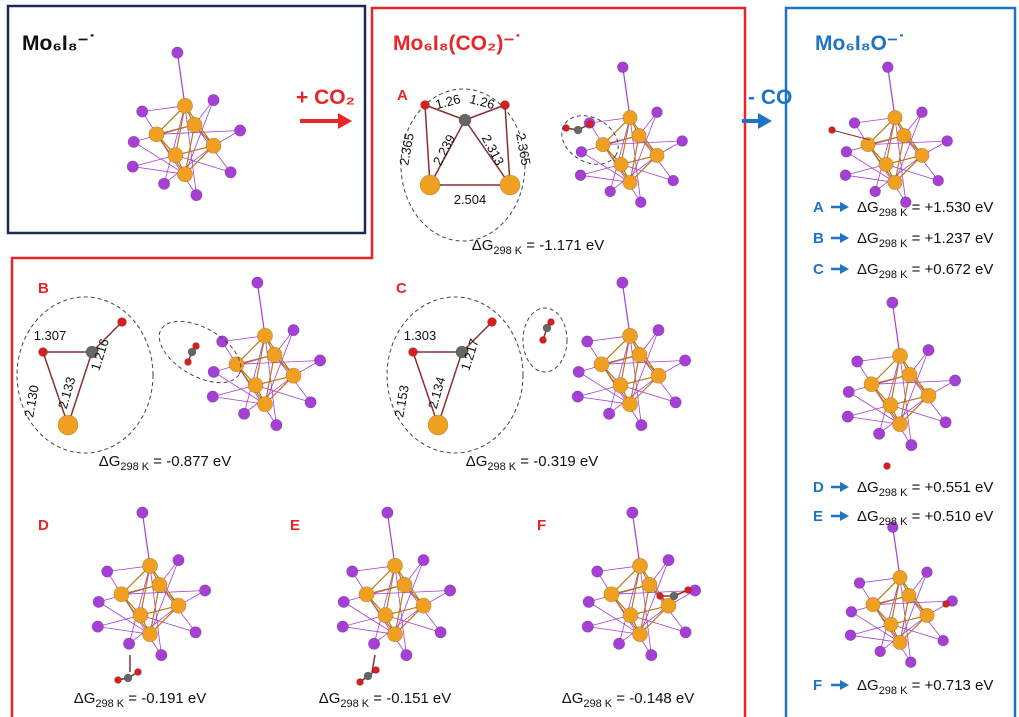 This screenshot has width=1019, height=717. I want to click on bond-length: 2.365, so click(523, 149).